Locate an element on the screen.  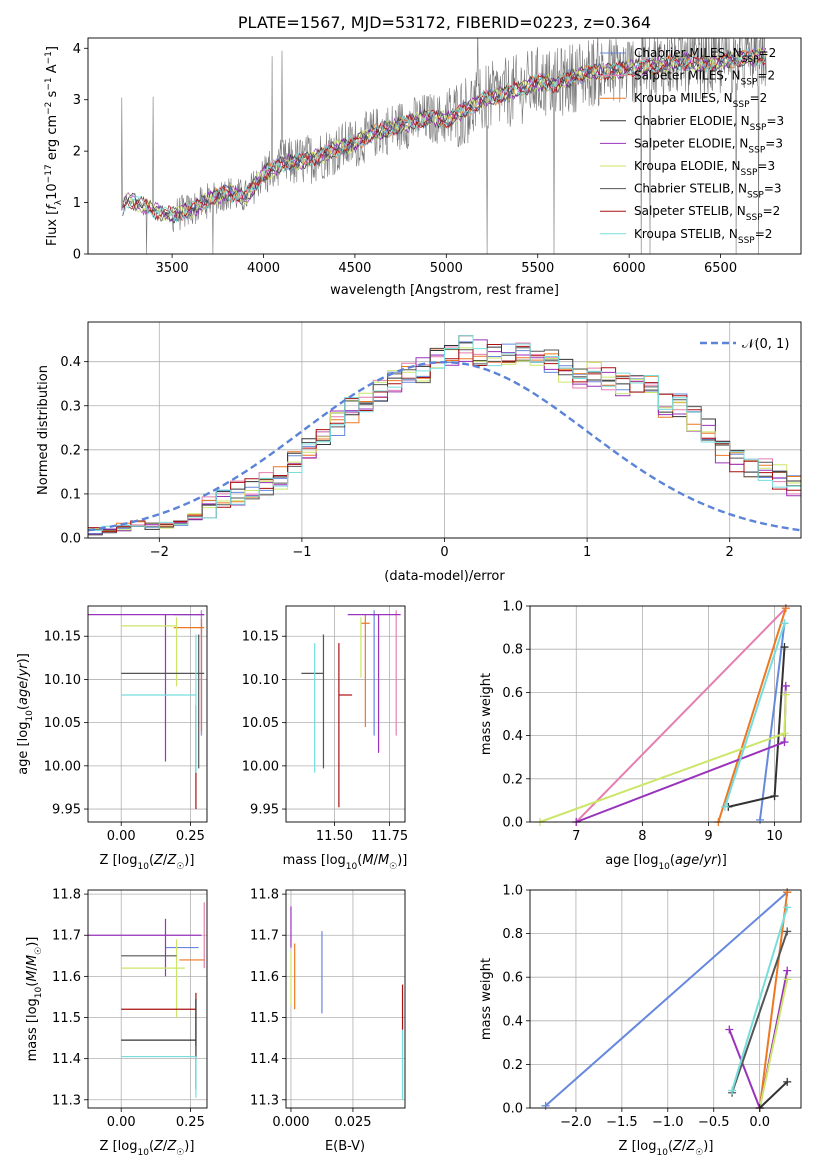
weight-vs-age-xlabel: age [log10(age/yr)] is located at coordinates (666, 862).